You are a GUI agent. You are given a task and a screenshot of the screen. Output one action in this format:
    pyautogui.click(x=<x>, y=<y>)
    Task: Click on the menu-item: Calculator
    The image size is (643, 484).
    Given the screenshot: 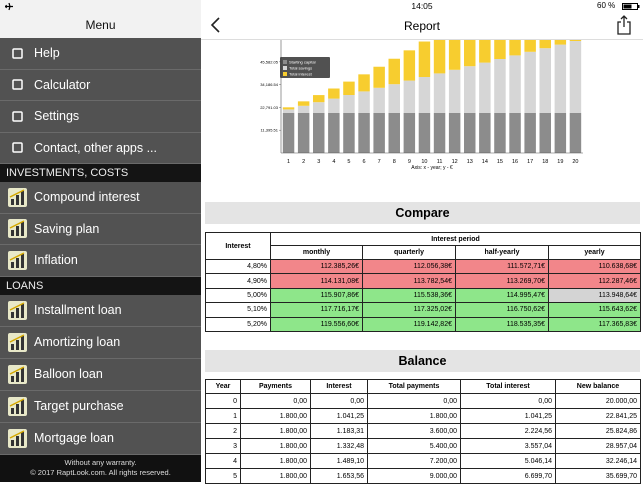 What is the action you would take?
    pyautogui.click(x=100, y=85)
    